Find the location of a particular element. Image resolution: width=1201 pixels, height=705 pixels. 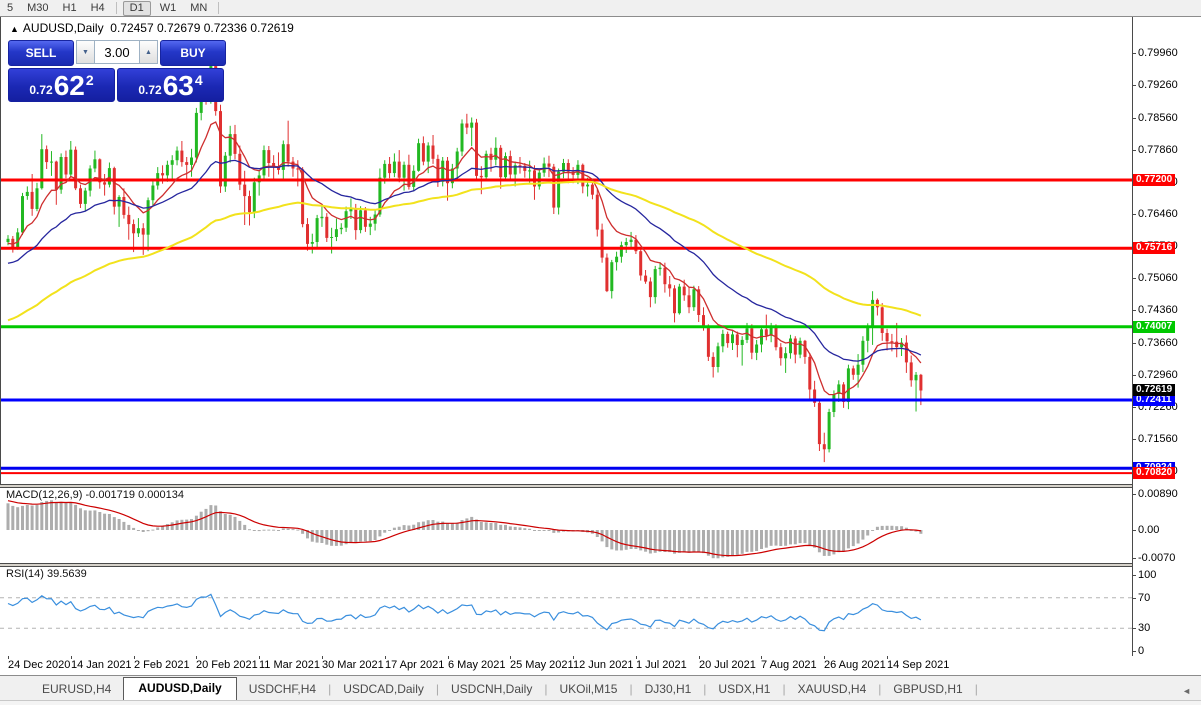

rsi-tick-label: 100 is located at coordinates (1144, 575).